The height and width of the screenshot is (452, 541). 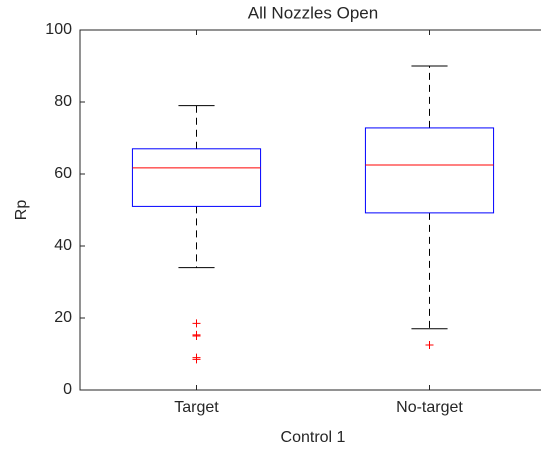 I want to click on y-tick-label: 40, so click(x=63, y=245).